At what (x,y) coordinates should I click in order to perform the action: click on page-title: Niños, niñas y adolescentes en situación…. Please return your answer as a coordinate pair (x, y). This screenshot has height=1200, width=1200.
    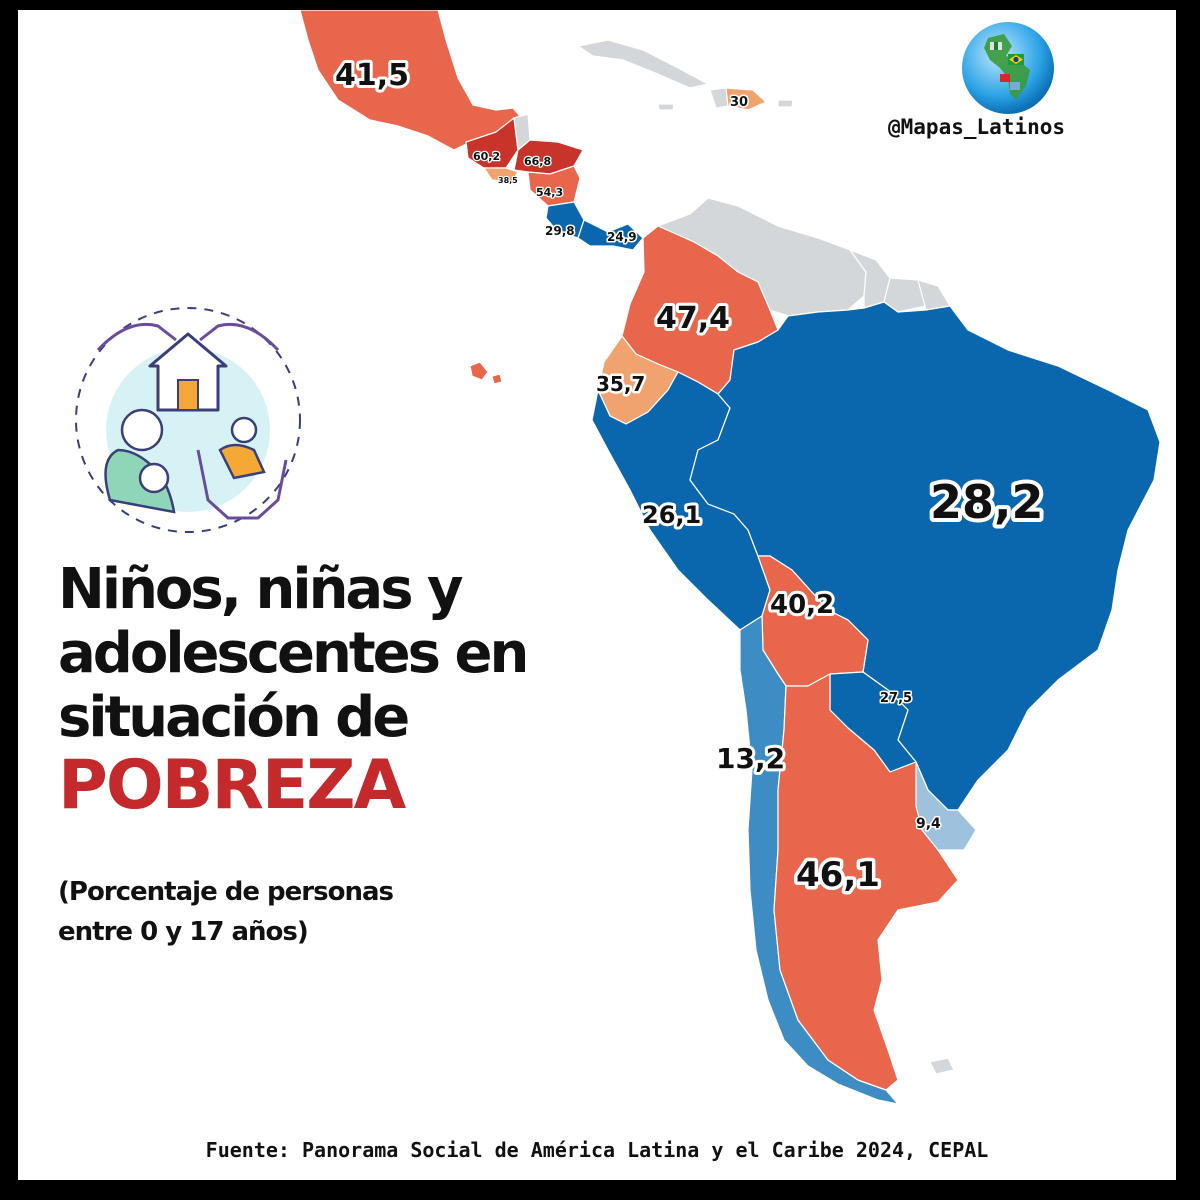
    Looking at the image, I should click on (378, 690).